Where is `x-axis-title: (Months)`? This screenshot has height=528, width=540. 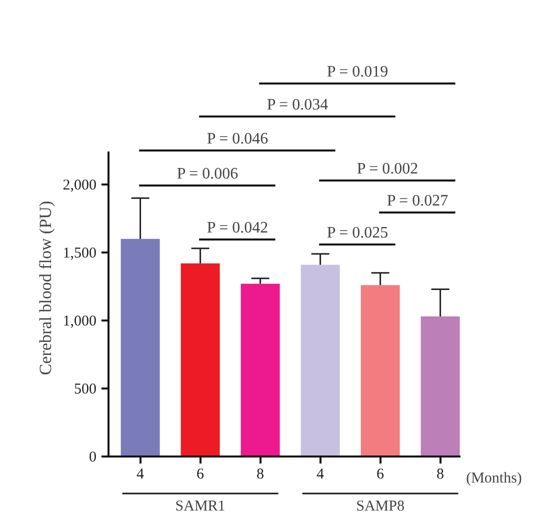
x-axis-title: (Months) is located at coordinates (494, 478).